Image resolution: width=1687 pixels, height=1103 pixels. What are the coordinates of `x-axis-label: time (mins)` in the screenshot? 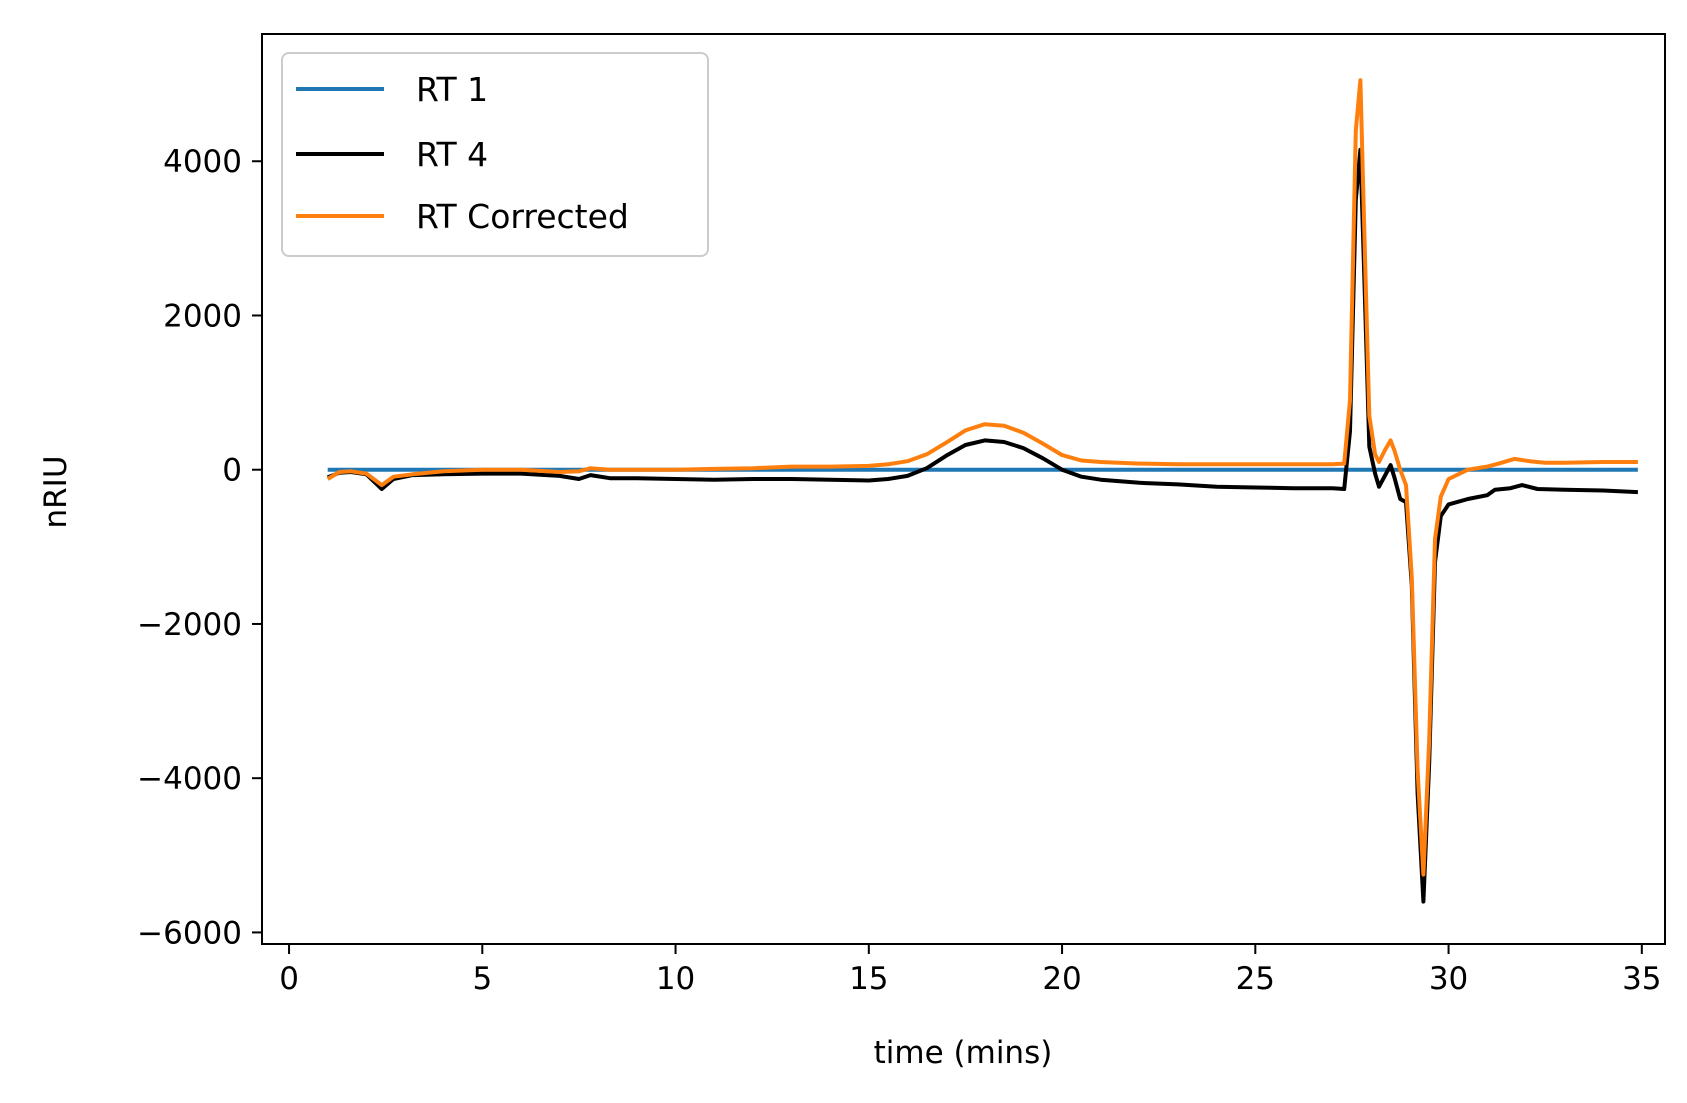 It's located at (963, 1053).